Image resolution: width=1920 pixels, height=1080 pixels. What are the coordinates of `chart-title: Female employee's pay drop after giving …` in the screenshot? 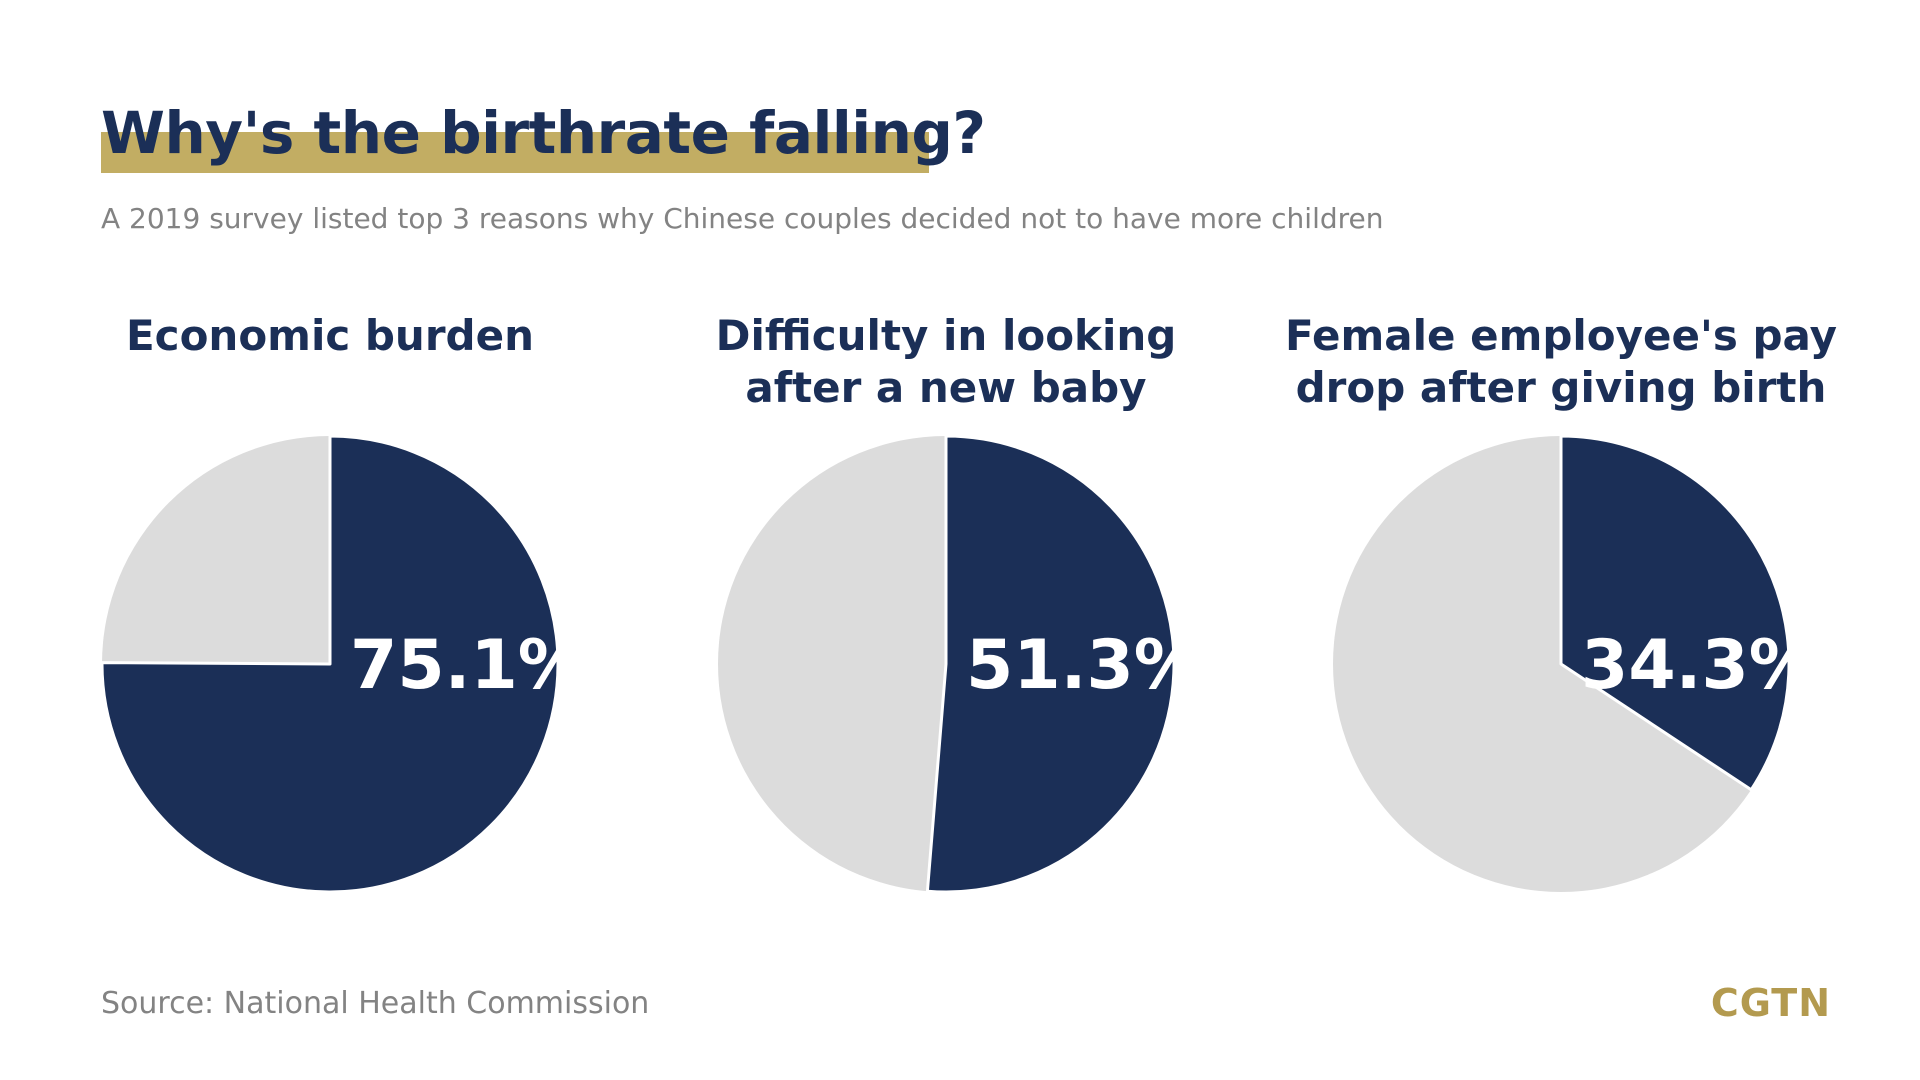 It's located at (1561, 361).